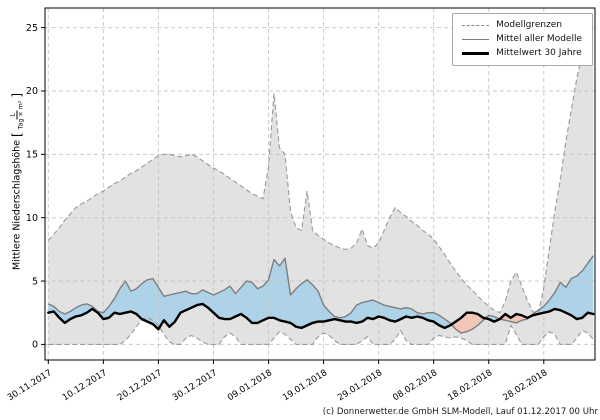 Image resolution: width=600 pixels, height=420 pixels. Describe the element at coordinates (525, 385) in the screenshot. I see `x-tick-label: 28.02.2018` at that location.